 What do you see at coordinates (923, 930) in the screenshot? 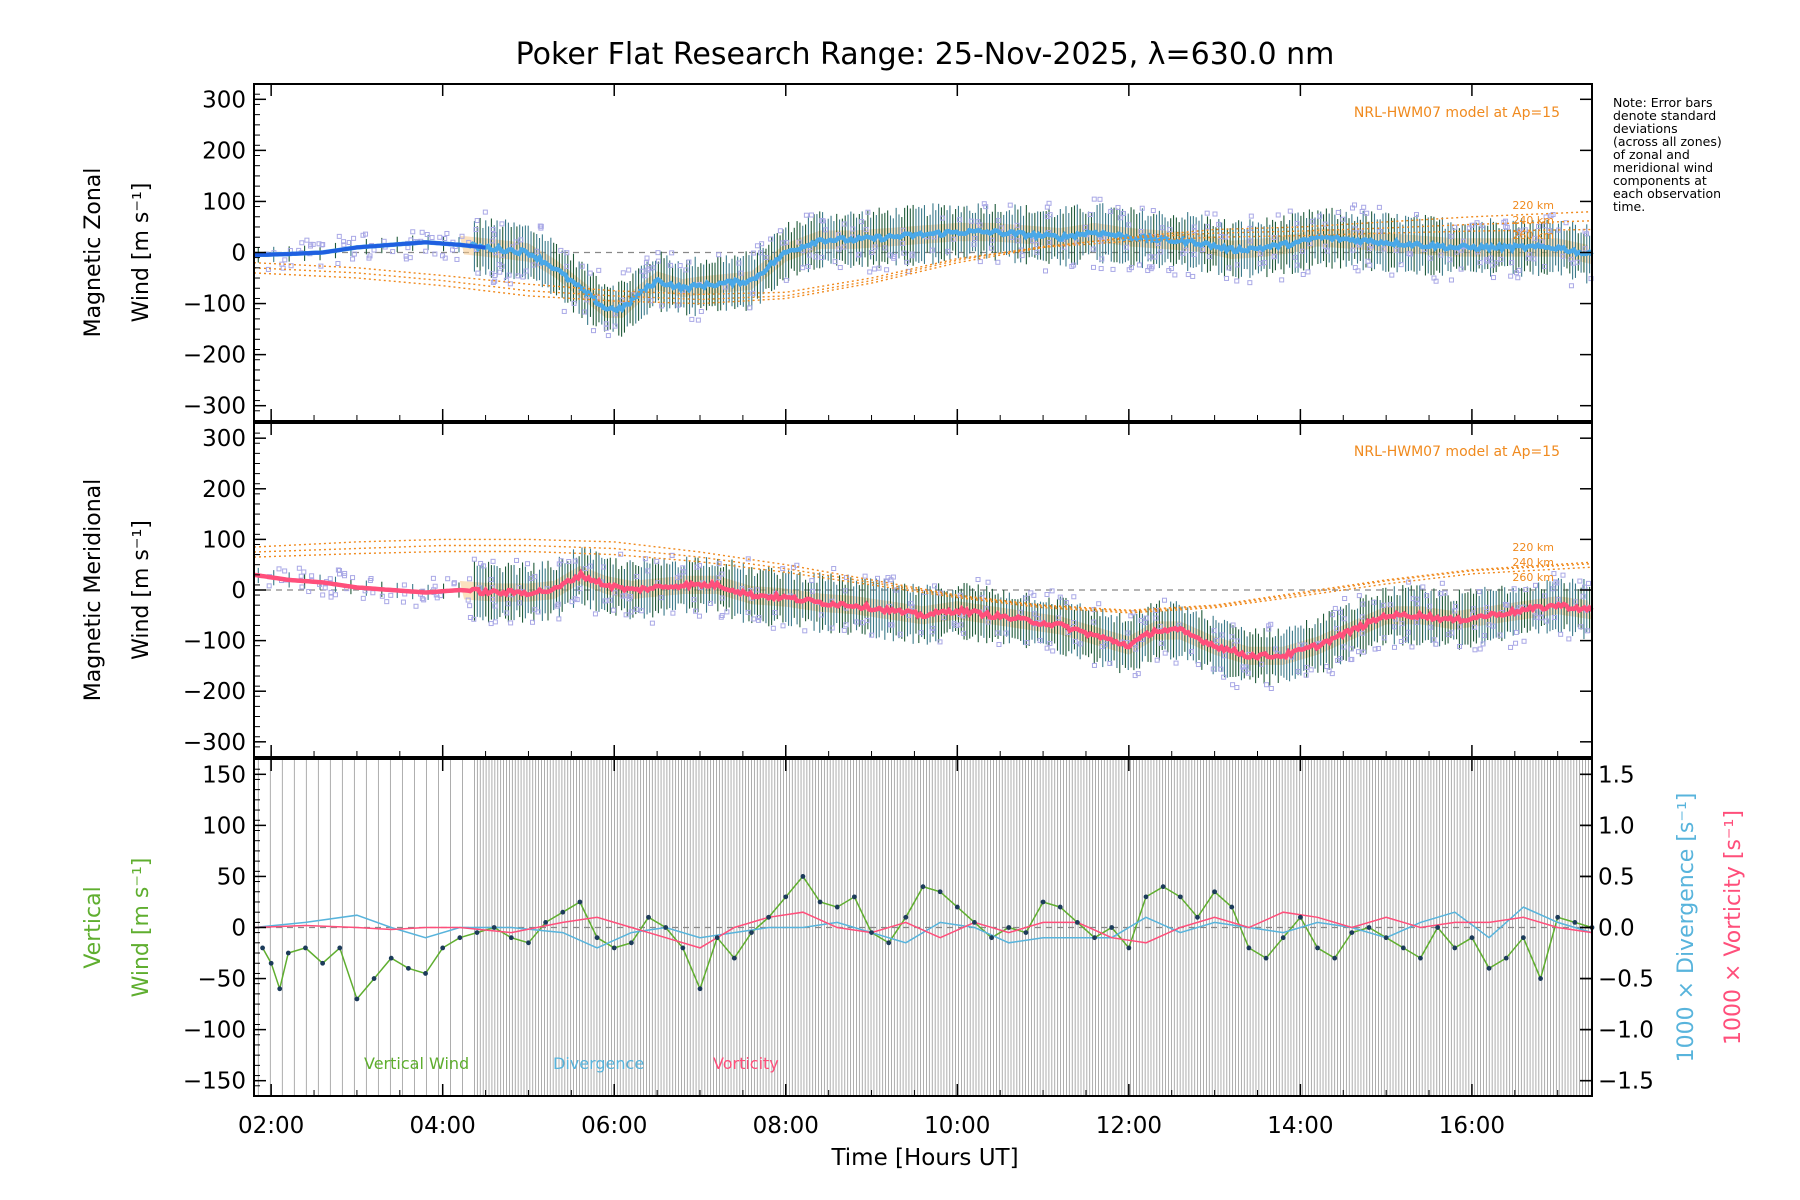
I see `vorticity-line` at bounding box center [923, 930].